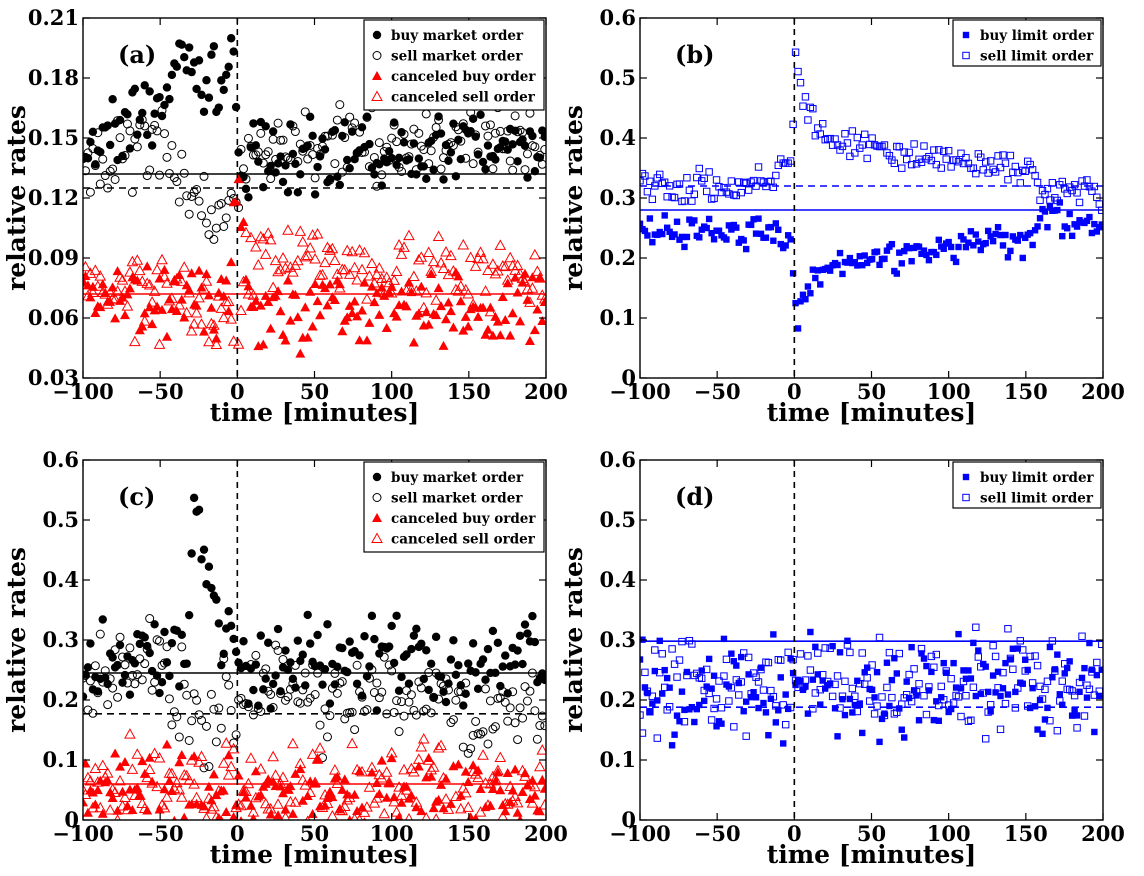 The image size is (1144, 876). What do you see at coordinates (573, 640) in the screenshot?
I see `y-axis-label: relative rates` at bounding box center [573, 640].